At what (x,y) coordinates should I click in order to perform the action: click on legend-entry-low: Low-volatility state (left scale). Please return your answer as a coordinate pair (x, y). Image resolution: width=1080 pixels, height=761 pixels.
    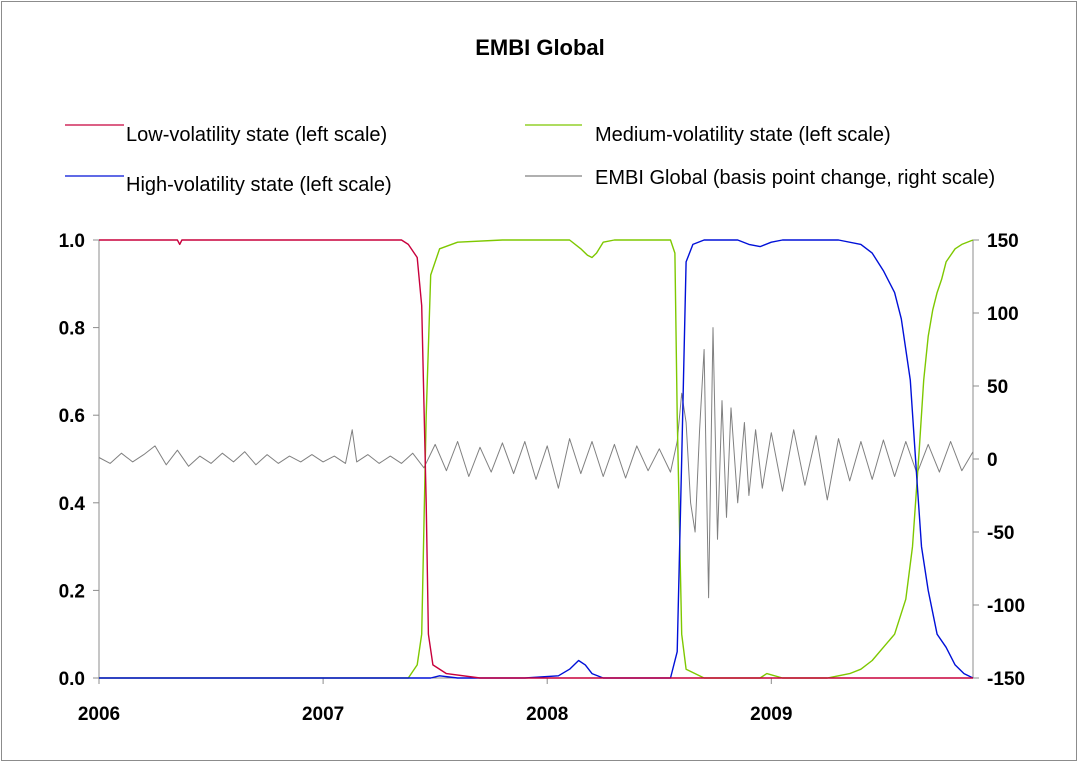
    Looking at the image, I should click on (226, 135).